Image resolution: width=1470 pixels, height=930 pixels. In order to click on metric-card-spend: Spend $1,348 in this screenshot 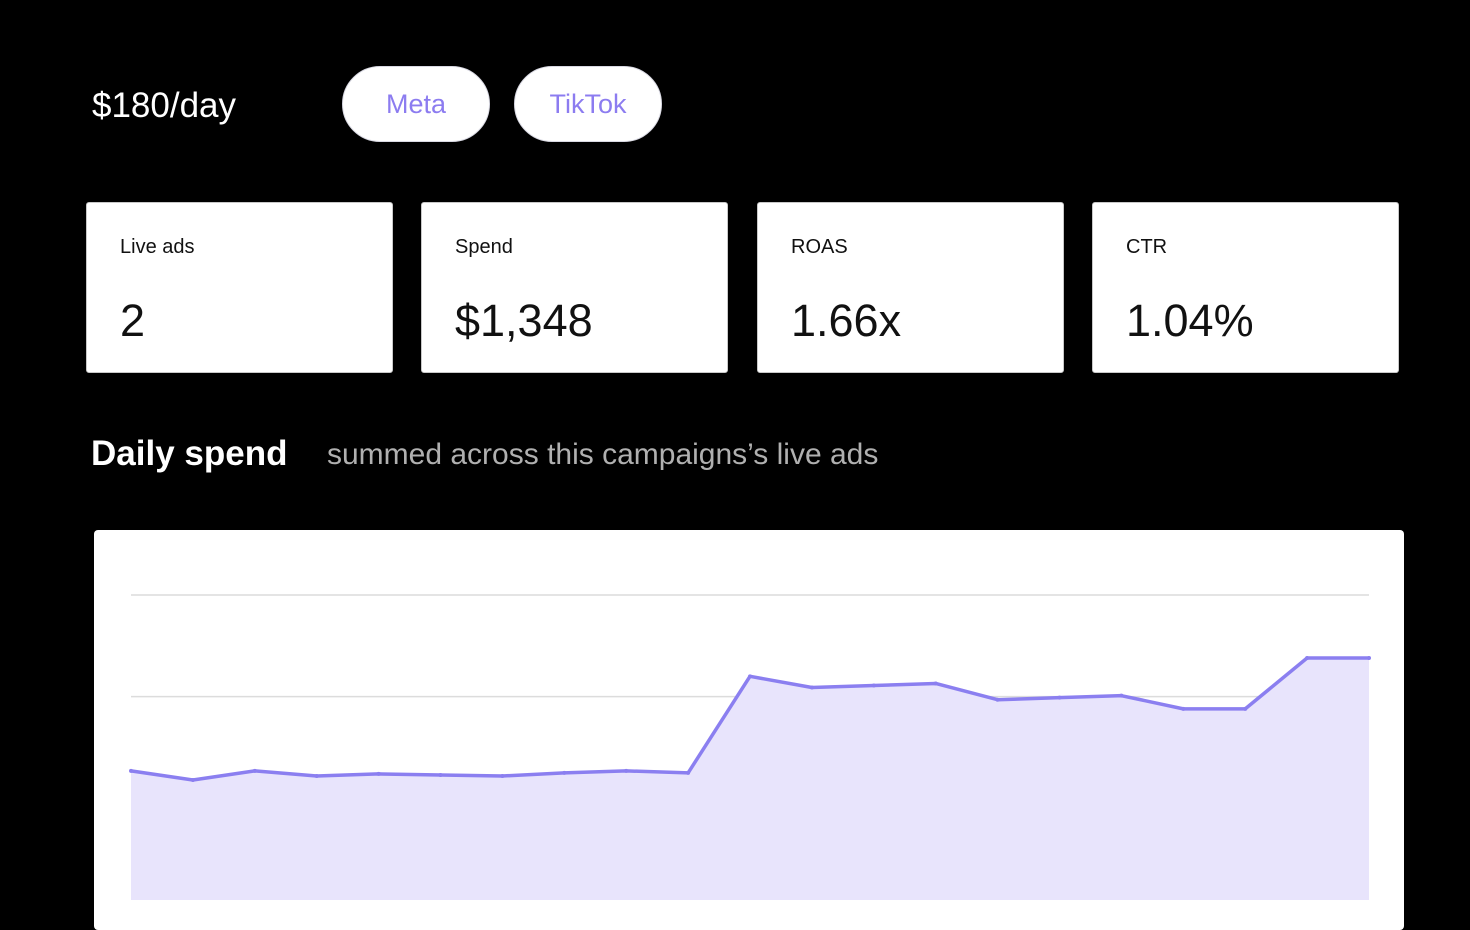, I will do `click(574, 287)`.